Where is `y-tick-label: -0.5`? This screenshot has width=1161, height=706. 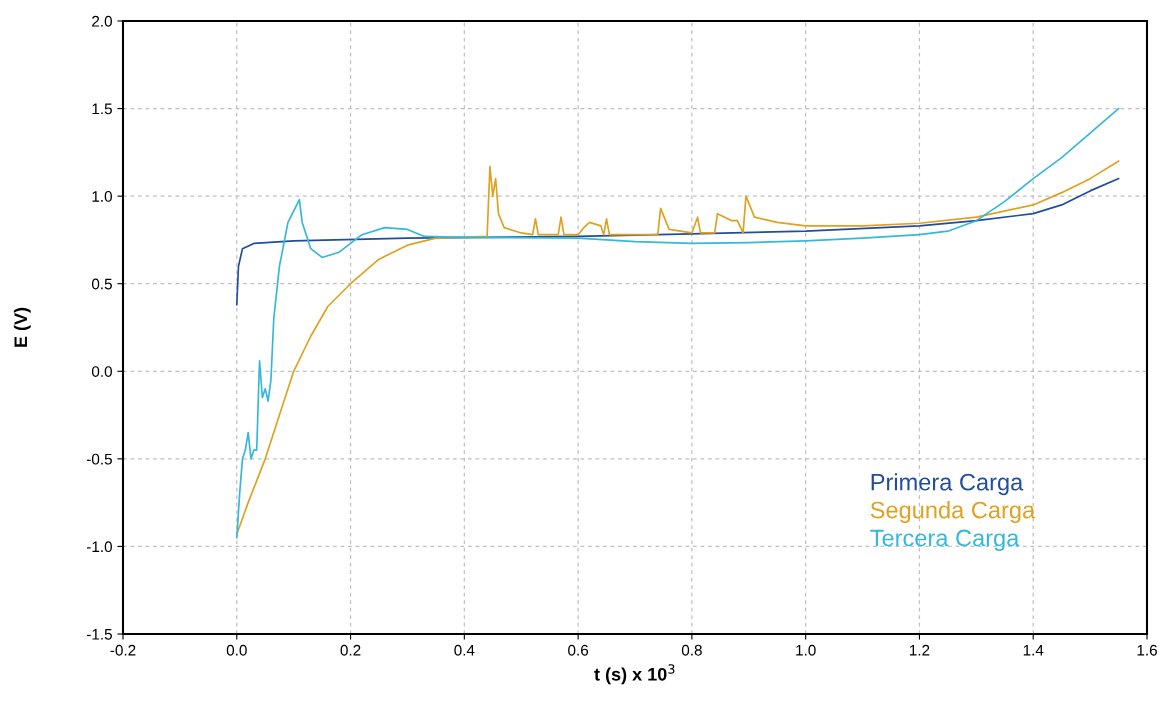
y-tick-label: -0.5 is located at coordinates (99, 459).